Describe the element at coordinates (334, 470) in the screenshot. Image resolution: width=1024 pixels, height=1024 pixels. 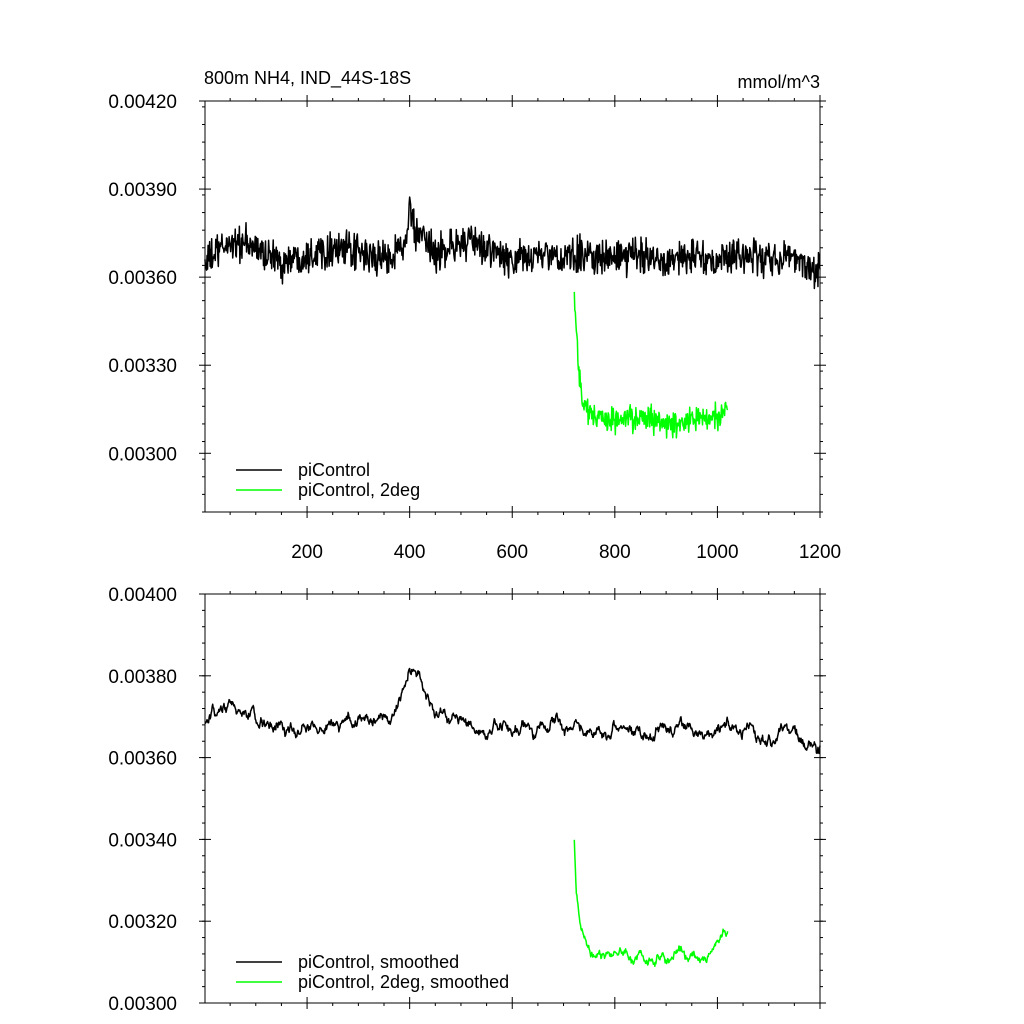
I see `legend-label-1: piControl` at that location.